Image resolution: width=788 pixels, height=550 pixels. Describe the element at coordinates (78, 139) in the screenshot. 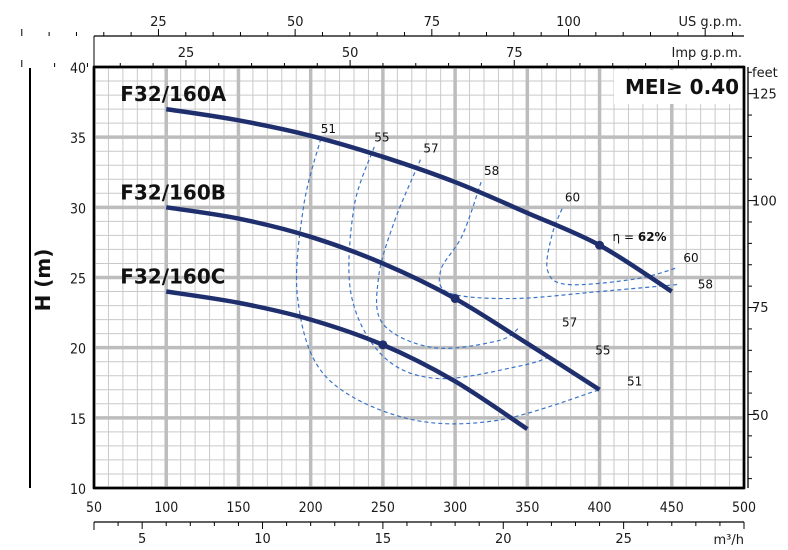

I see `y-tick-label: 35` at that location.